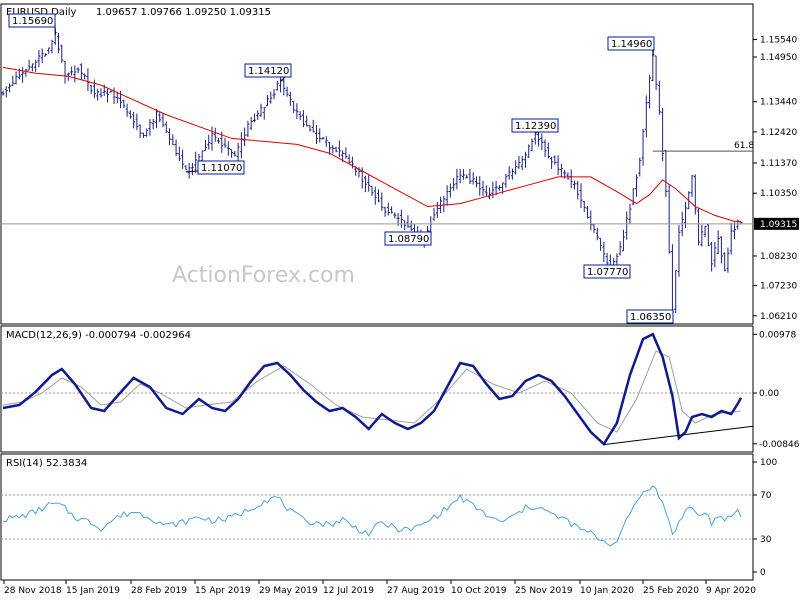 The height and width of the screenshot is (600, 800). Describe the element at coordinates (400, 185) in the screenshot. I see `price-overlays: 1.09315 61.8` at that location.